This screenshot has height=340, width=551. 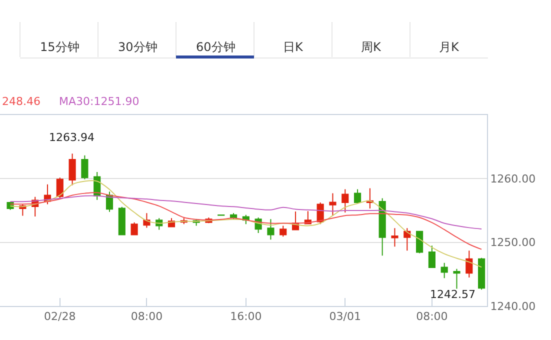 I want to click on text: 15分钟, so click(x=60, y=47).